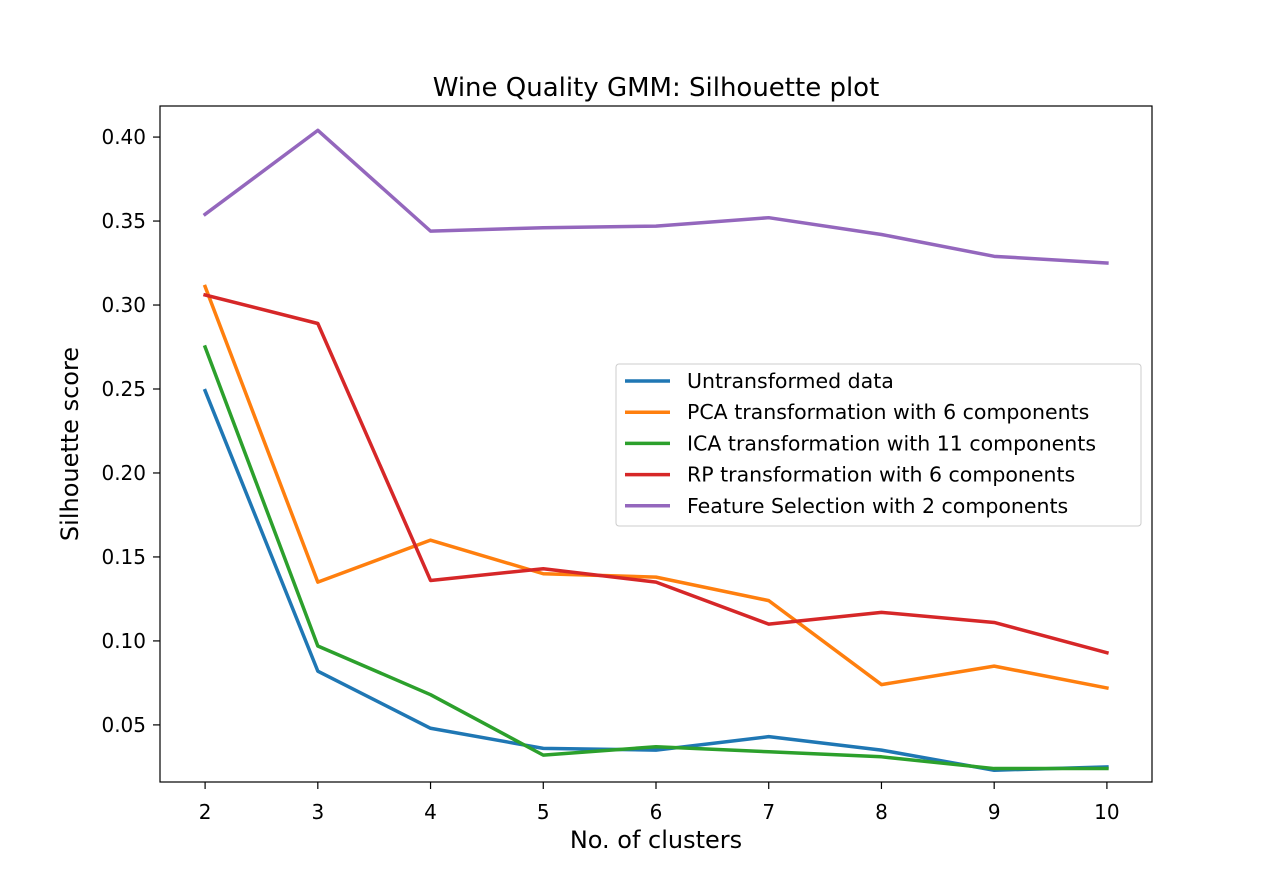 This screenshot has width=1280, height=884. Describe the element at coordinates (70, 444) in the screenshot. I see `y-axis-title: Silhouette score` at that location.